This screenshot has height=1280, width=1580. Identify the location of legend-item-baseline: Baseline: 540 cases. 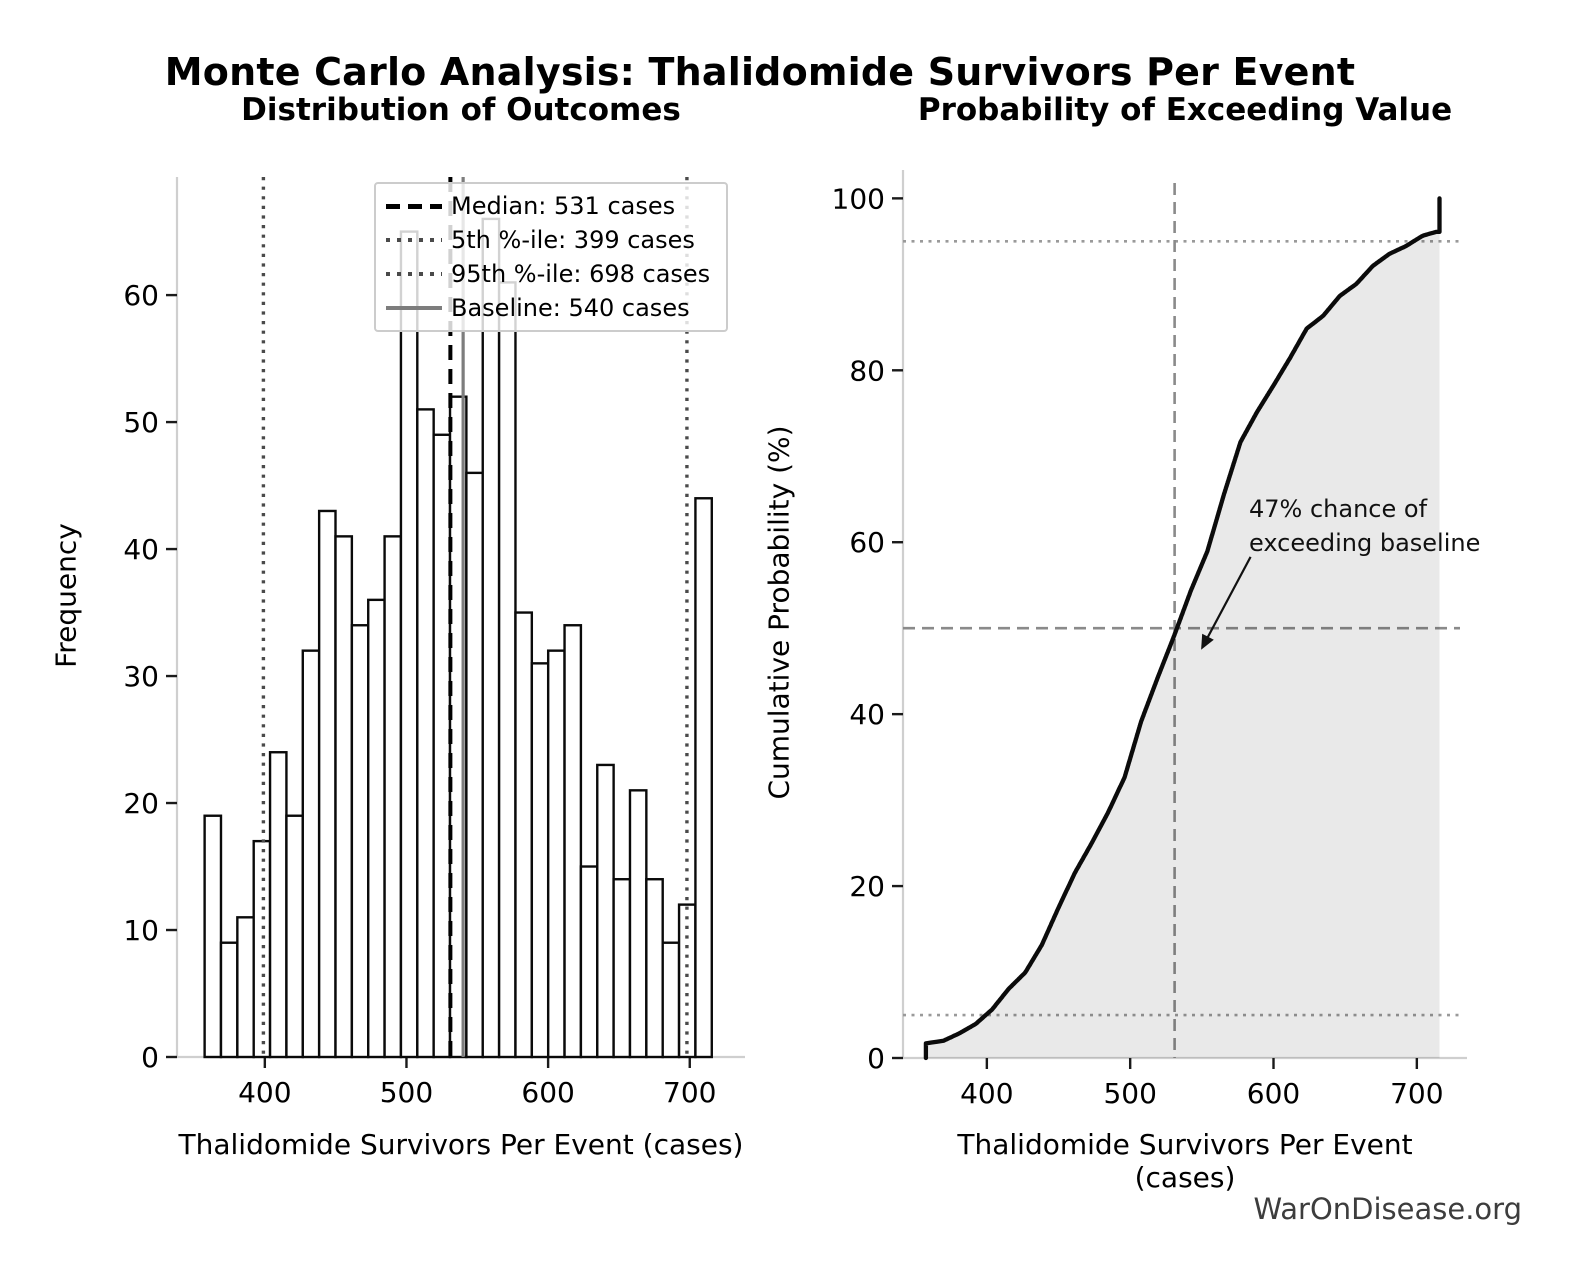
(551, 308).